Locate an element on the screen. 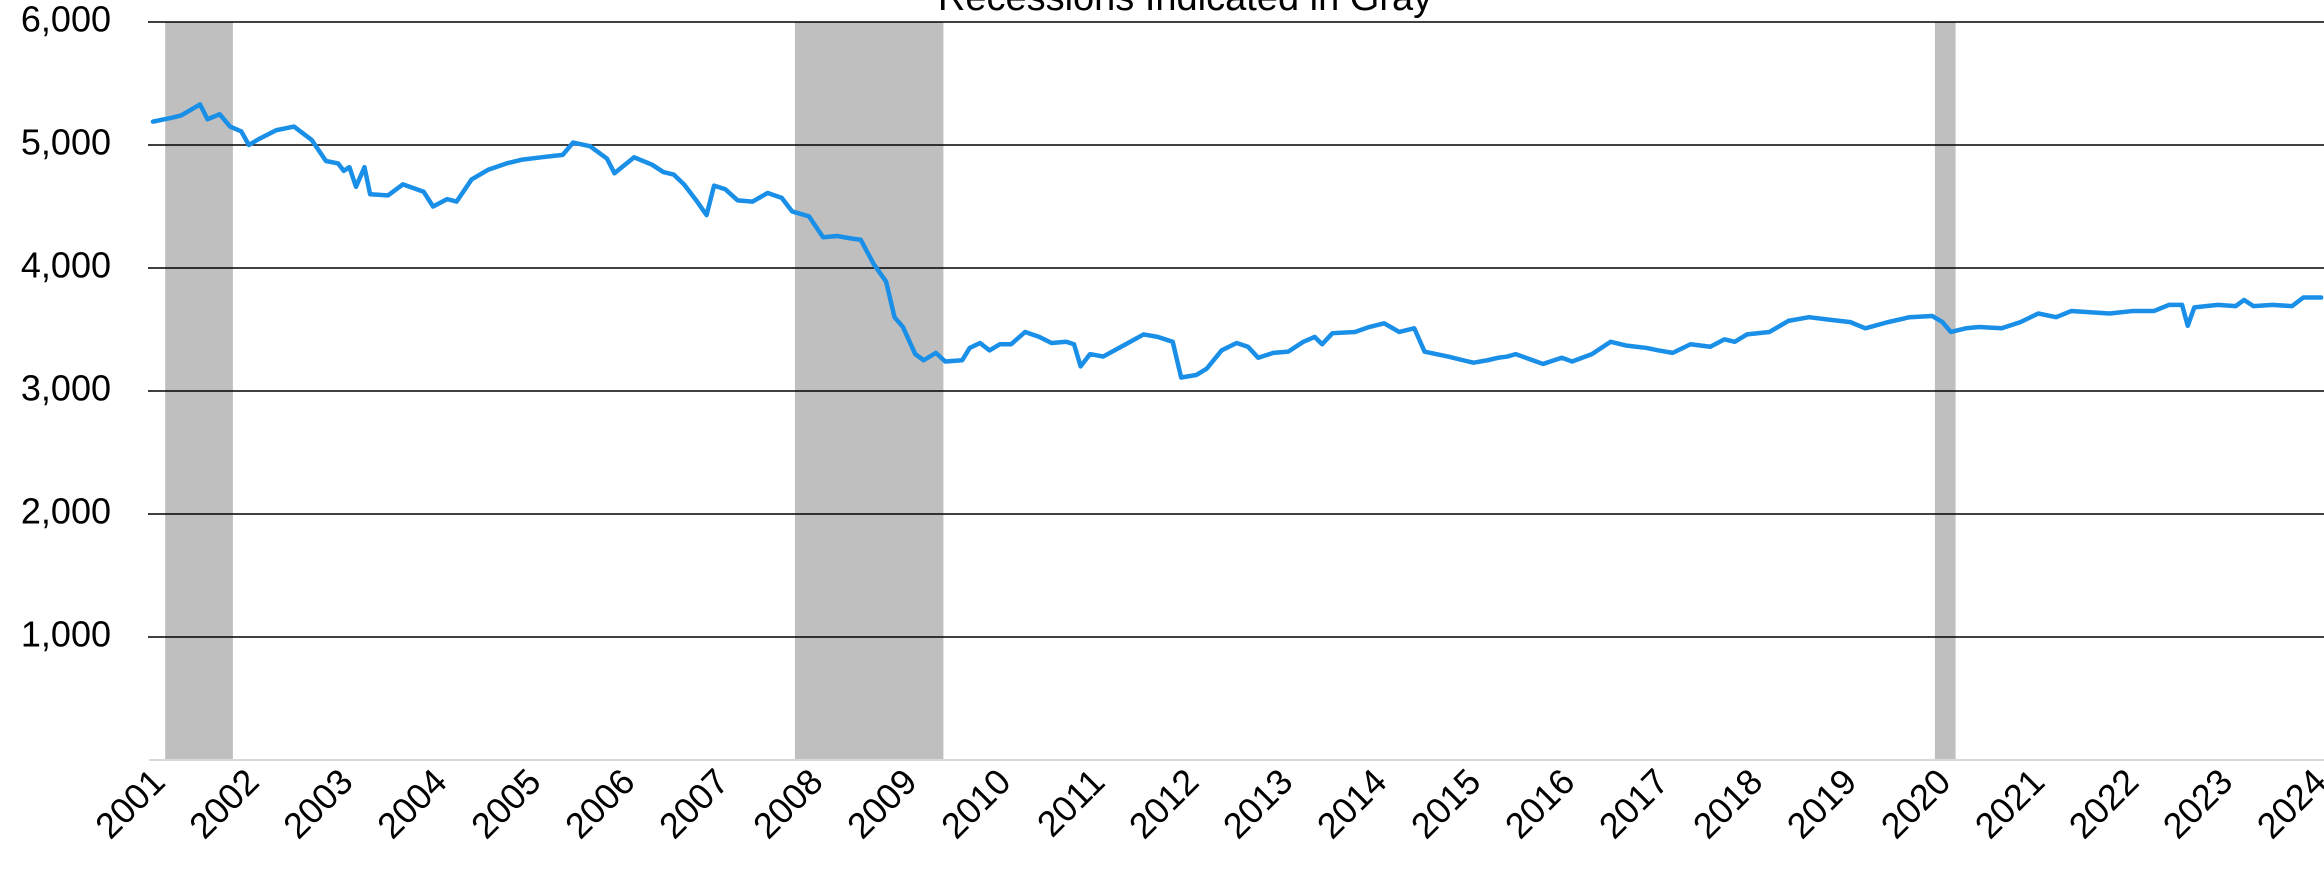 This screenshot has height=890, width=2324. x-tick-label: 2008 is located at coordinates (788, 804).